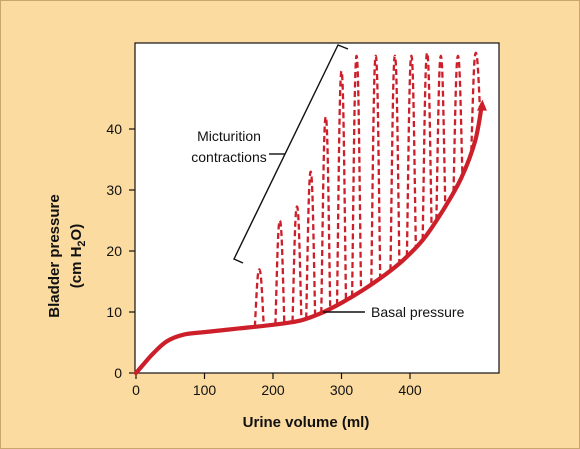 This screenshot has width=580, height=449. I want to click on y-tick-label: 0, so click(118, 373).